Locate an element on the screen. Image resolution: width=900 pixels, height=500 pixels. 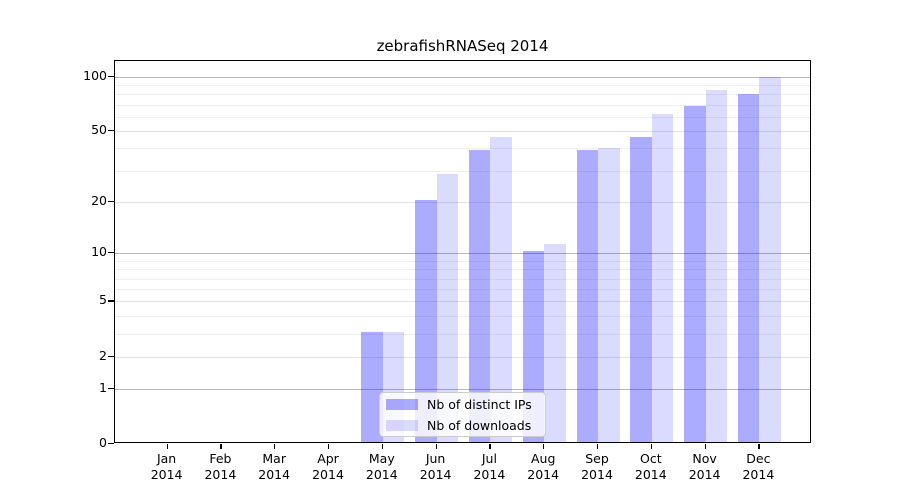
bar-distinct-ips-nov is located at coordinates (695, 274).